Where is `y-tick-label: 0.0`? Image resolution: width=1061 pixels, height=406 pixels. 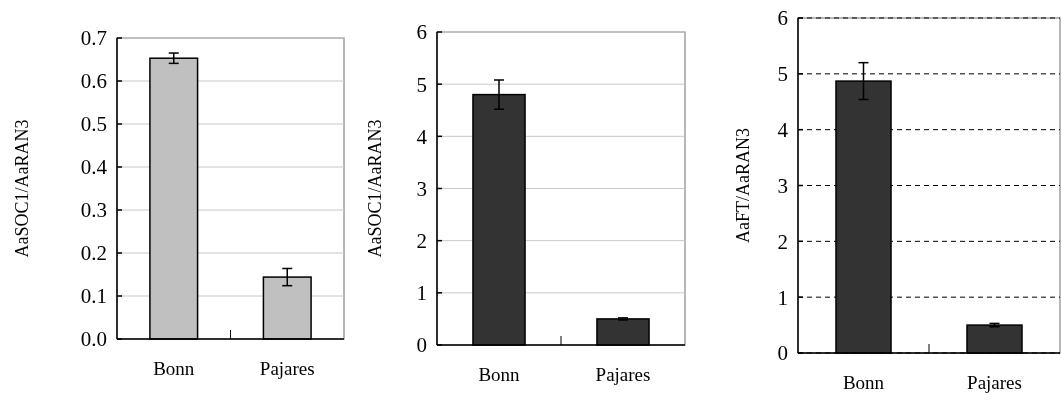 y-tick-label: 0.0 is located at coordinates (93, 339).